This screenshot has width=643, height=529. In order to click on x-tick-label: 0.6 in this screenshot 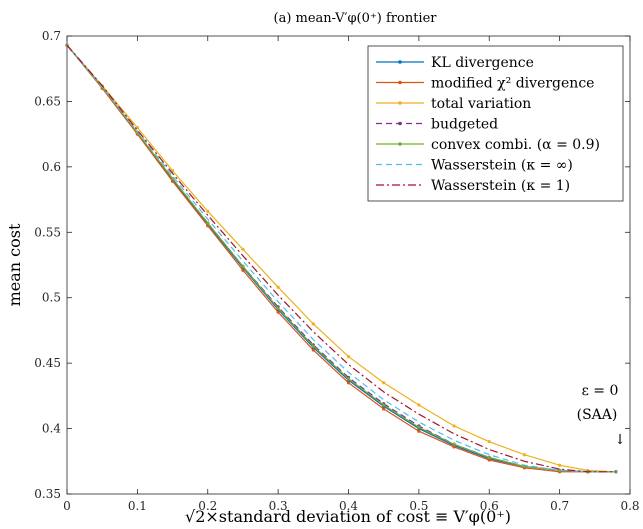, I will do `click(489, 506)`.